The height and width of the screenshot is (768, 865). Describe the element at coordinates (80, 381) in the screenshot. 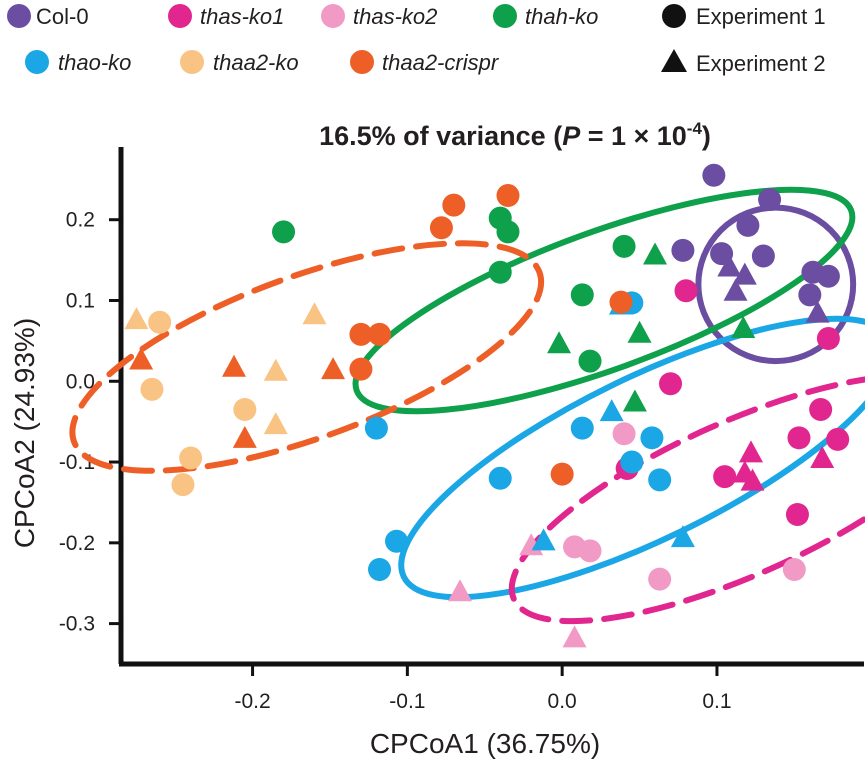

I see `y-tick-label: 0.0` at that location.